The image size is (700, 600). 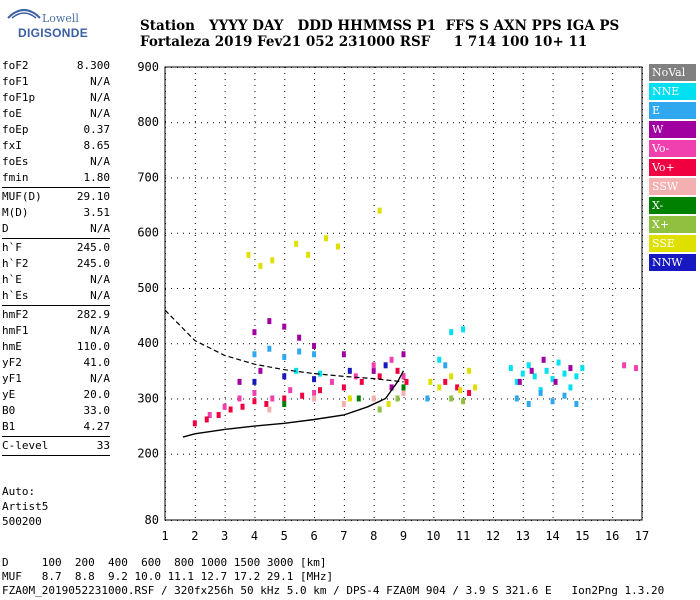 What do you see at coordinates (403, 536) in the screenshot?
I see `x-tick-label: 9` at bounding box center [403, 536].